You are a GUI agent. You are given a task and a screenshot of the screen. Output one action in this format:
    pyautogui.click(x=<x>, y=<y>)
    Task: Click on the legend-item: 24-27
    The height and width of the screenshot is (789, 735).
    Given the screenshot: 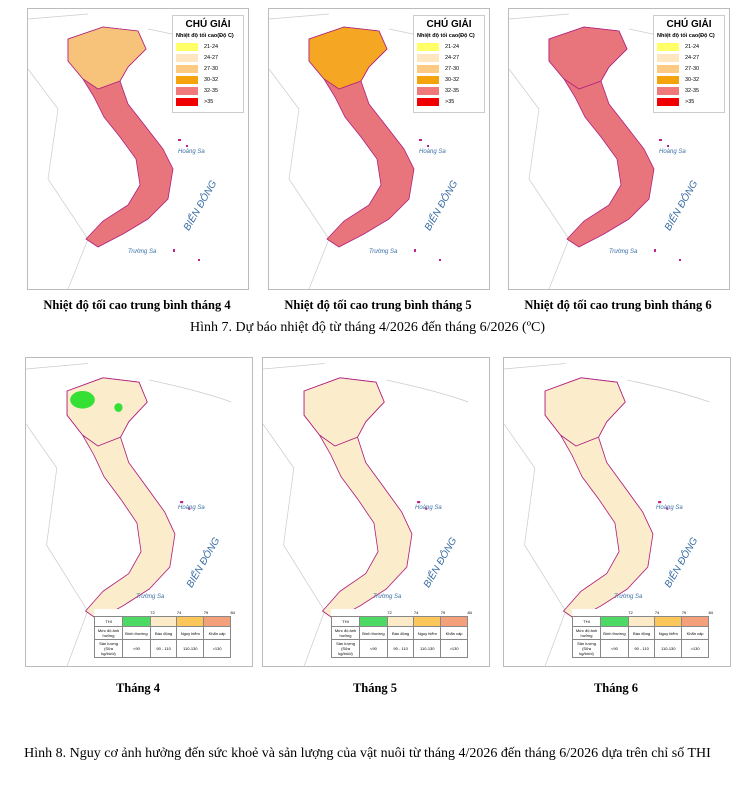 What is the action you would take?
    pyautogui.click(x=208, y=58)
    